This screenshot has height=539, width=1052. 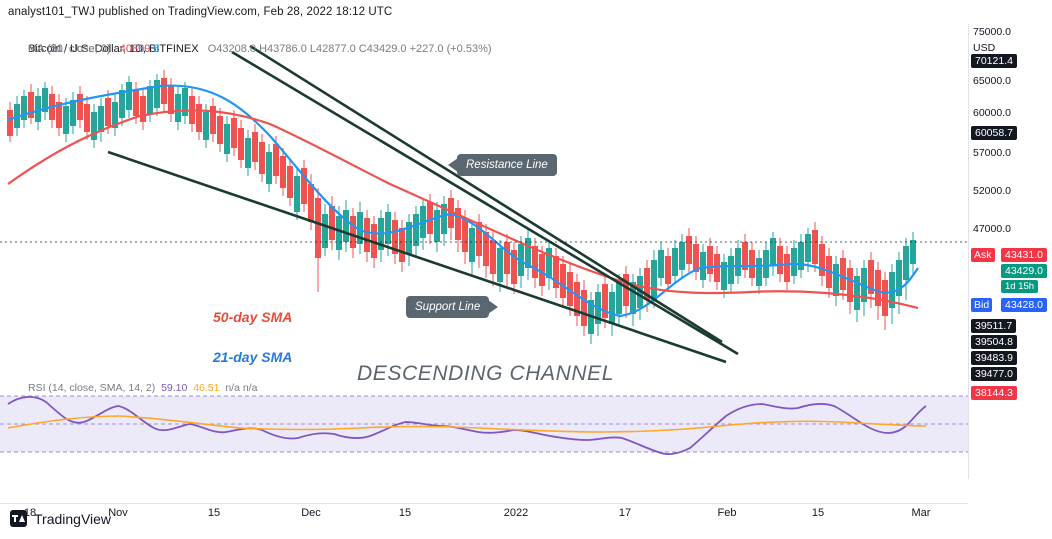 What do you see at coordinates (484, 514) in the screenshot?
I see `x-axis: 18 Nov 15 Dec 15 2022 17 Feb 15 Mar` at bounding box center [484, 514].